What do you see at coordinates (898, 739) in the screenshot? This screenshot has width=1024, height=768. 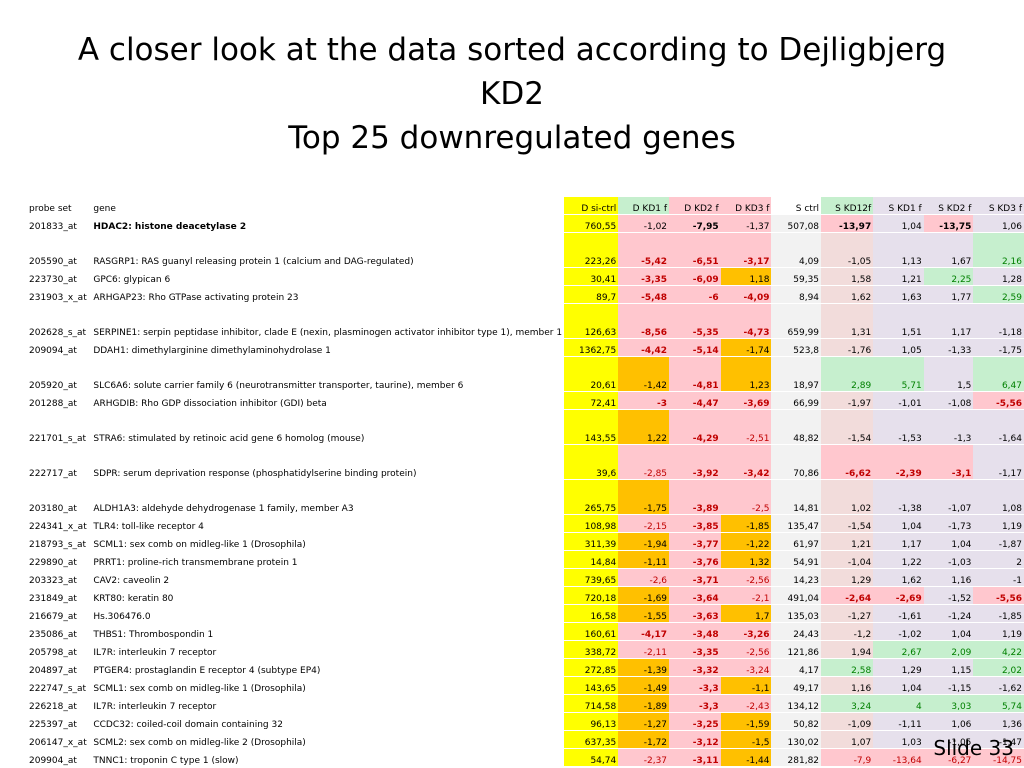 I see `value-cell: 1,03` at bounding box center [898, 739].